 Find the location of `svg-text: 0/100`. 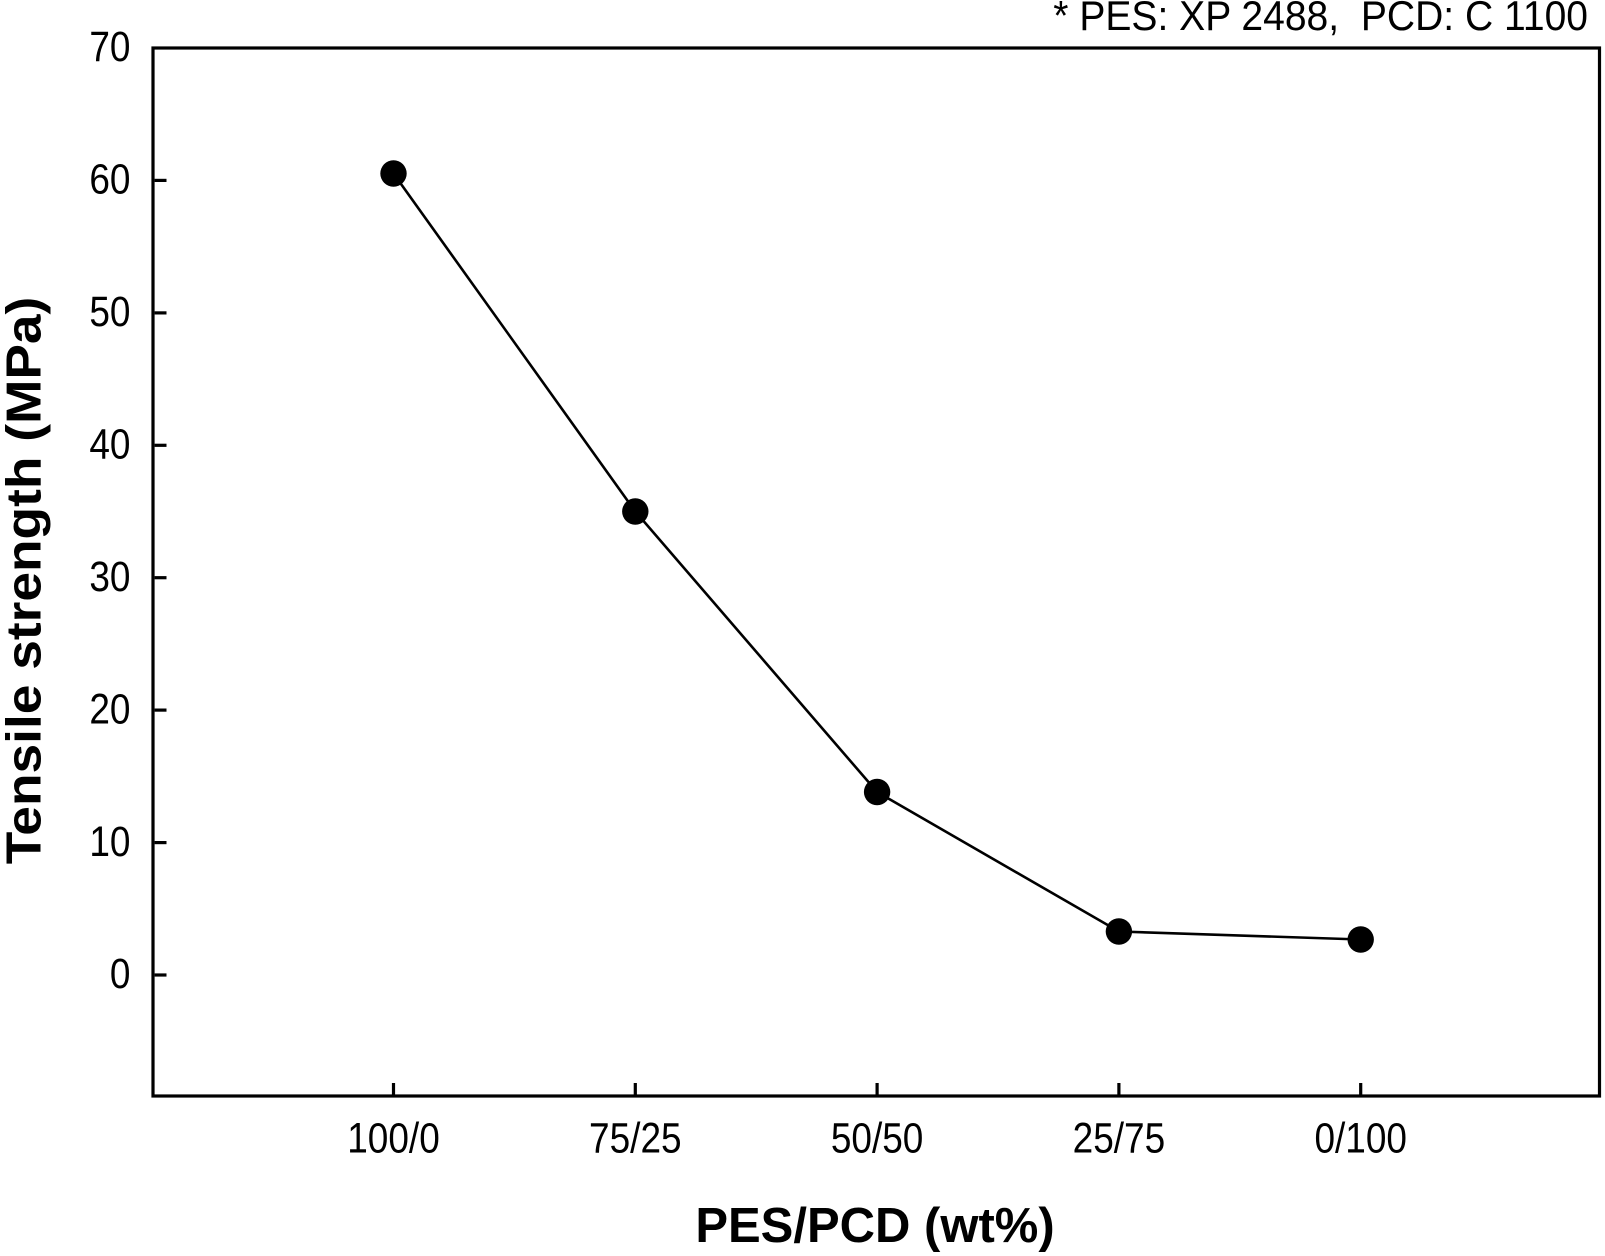

svg-text: 0/100 is located at coordinates (1360, 1138).